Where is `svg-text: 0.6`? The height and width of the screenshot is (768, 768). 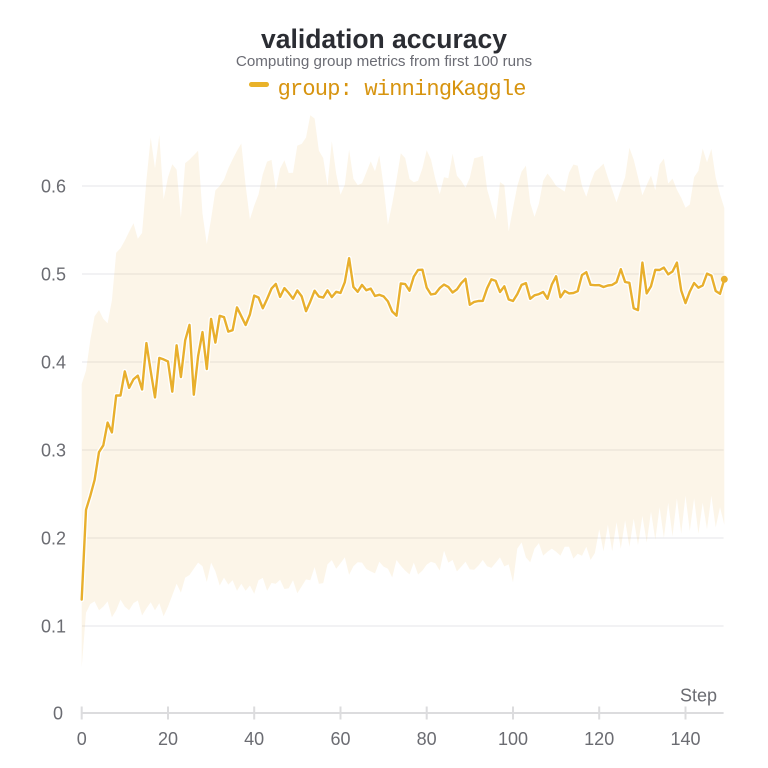
svg-text: 0.6 is located at coordinates (53, 187).